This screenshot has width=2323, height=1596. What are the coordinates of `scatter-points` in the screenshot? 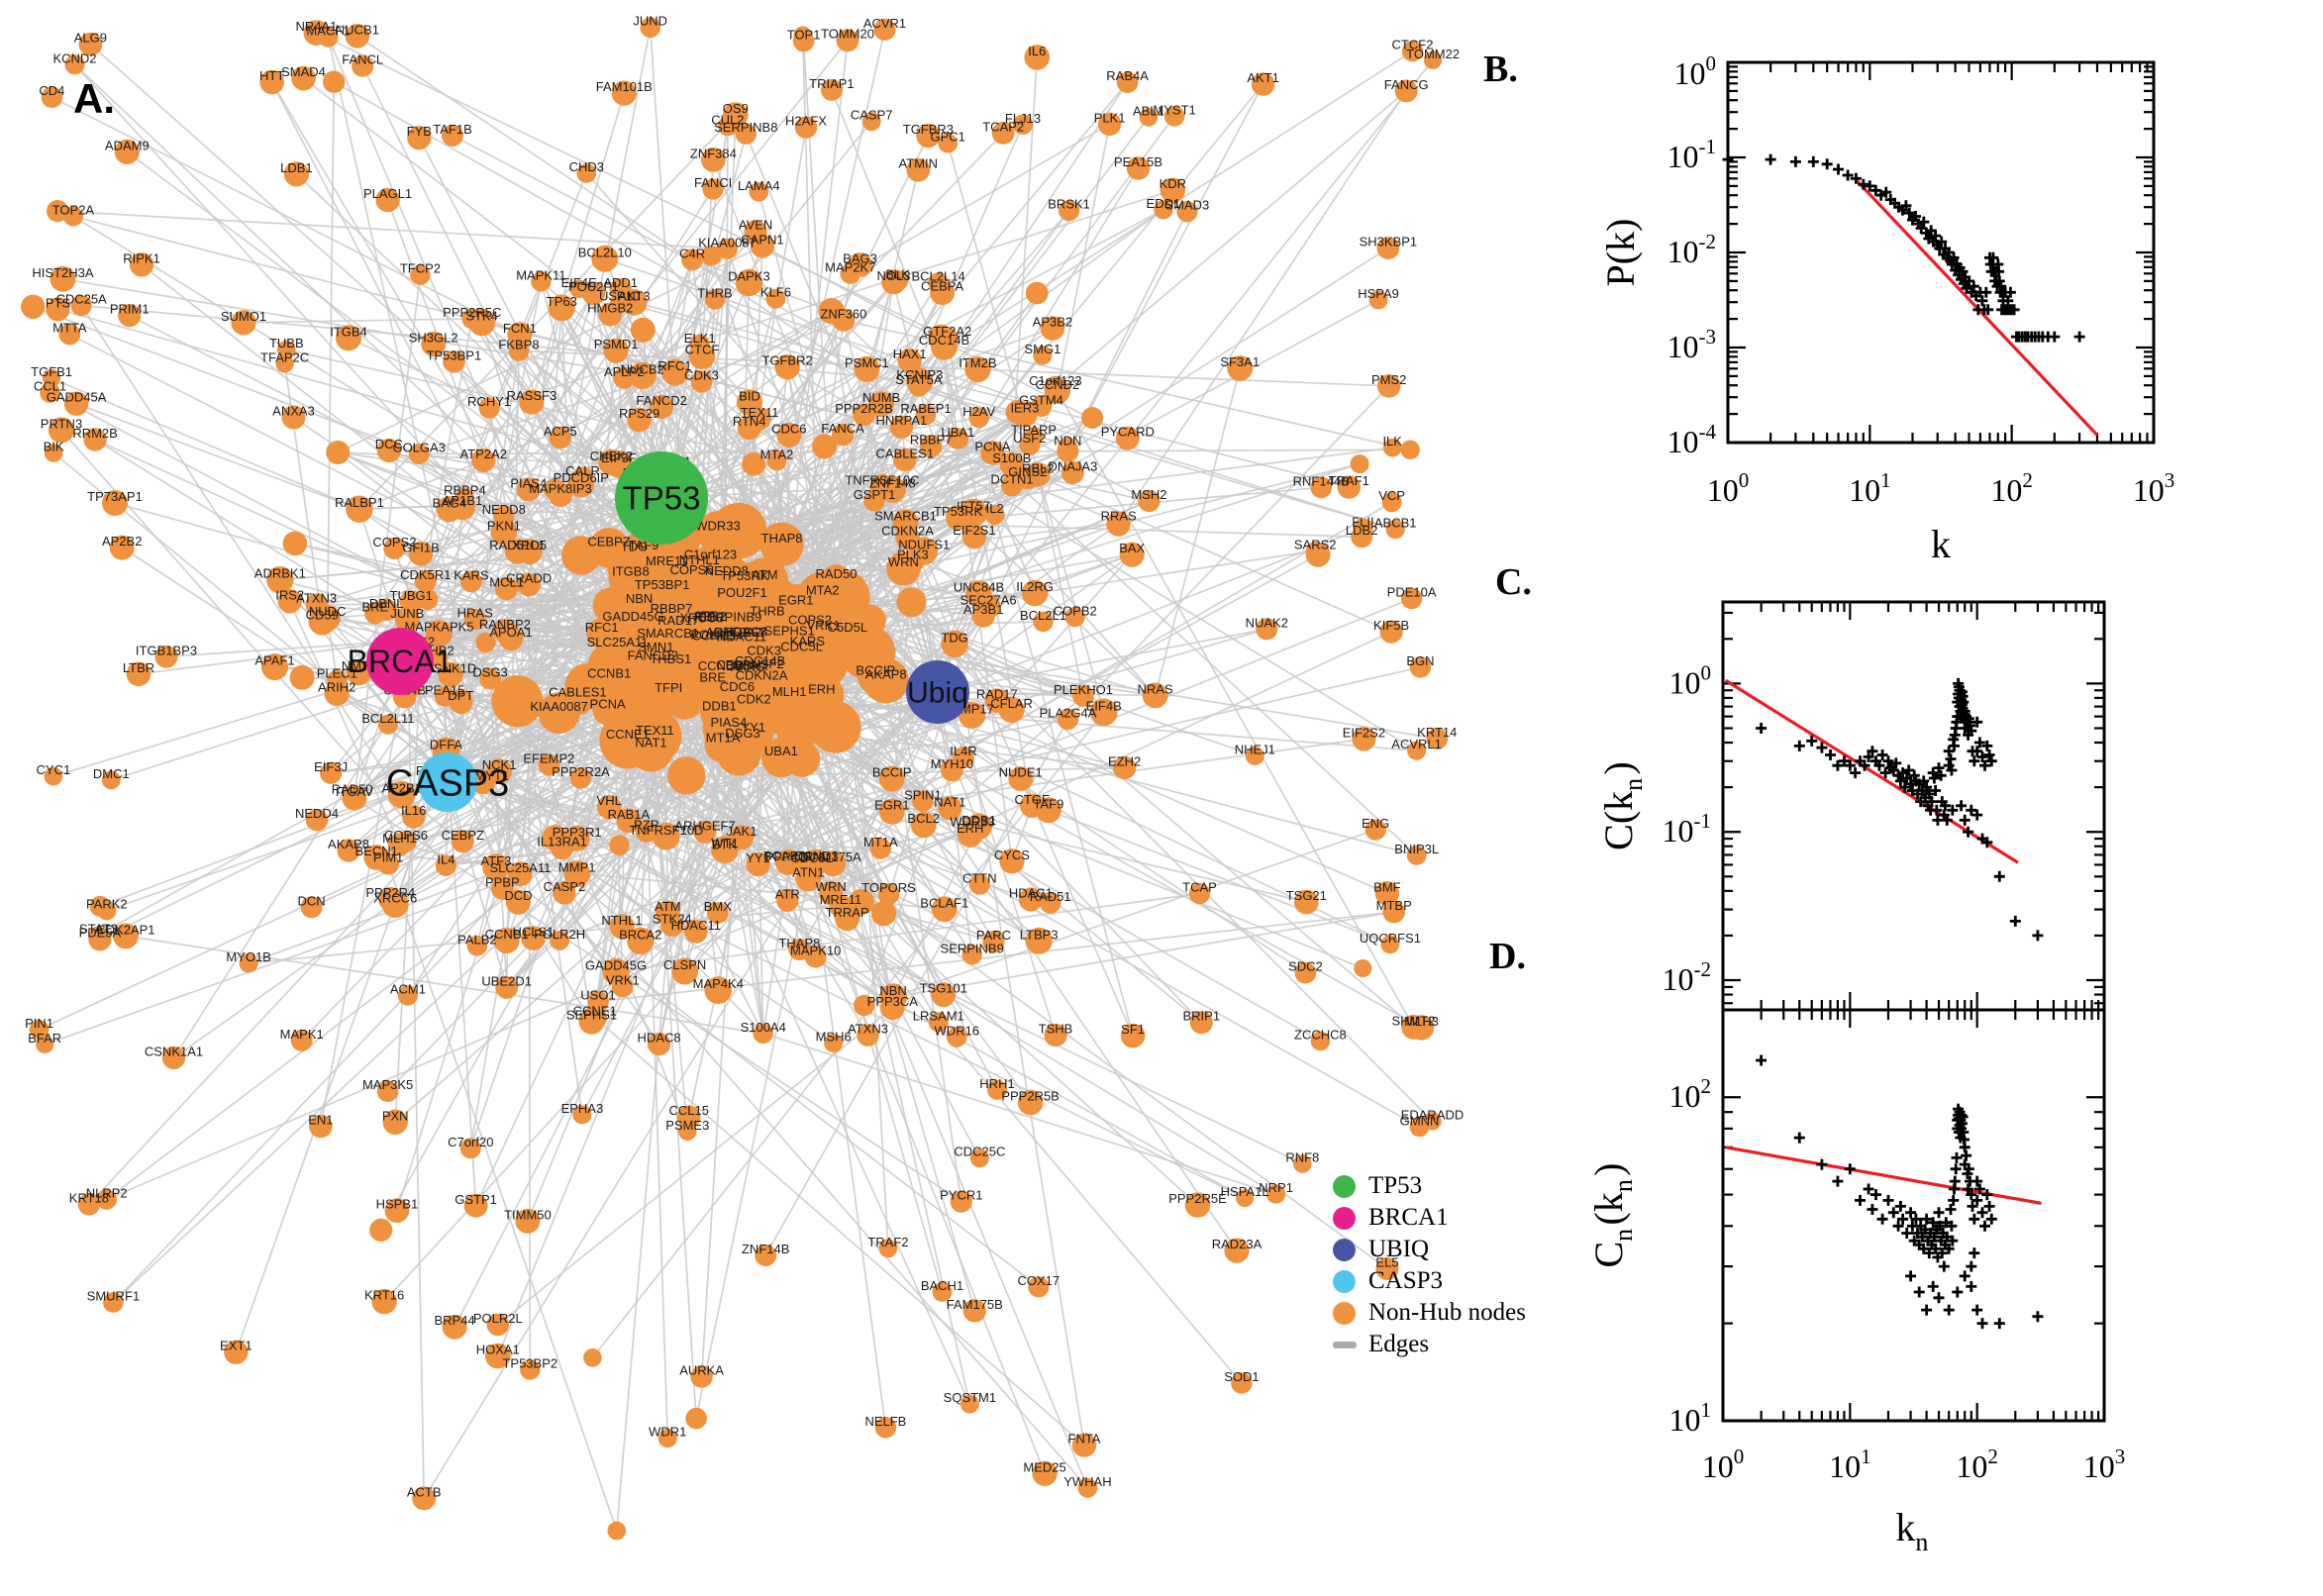 It's located at (1903, 248).